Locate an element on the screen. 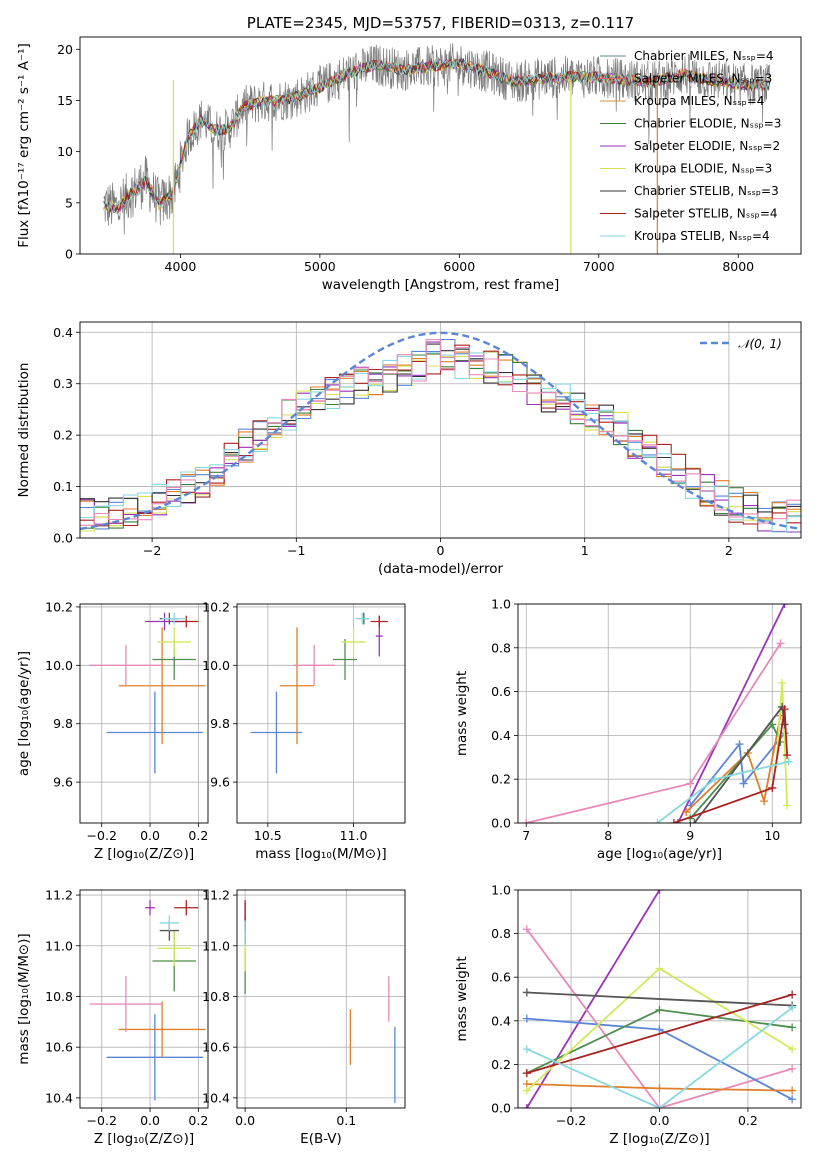 The width and height of the screenshot is (819, 1170). x-tick-label: 0 is located at coordinates (441, 550).